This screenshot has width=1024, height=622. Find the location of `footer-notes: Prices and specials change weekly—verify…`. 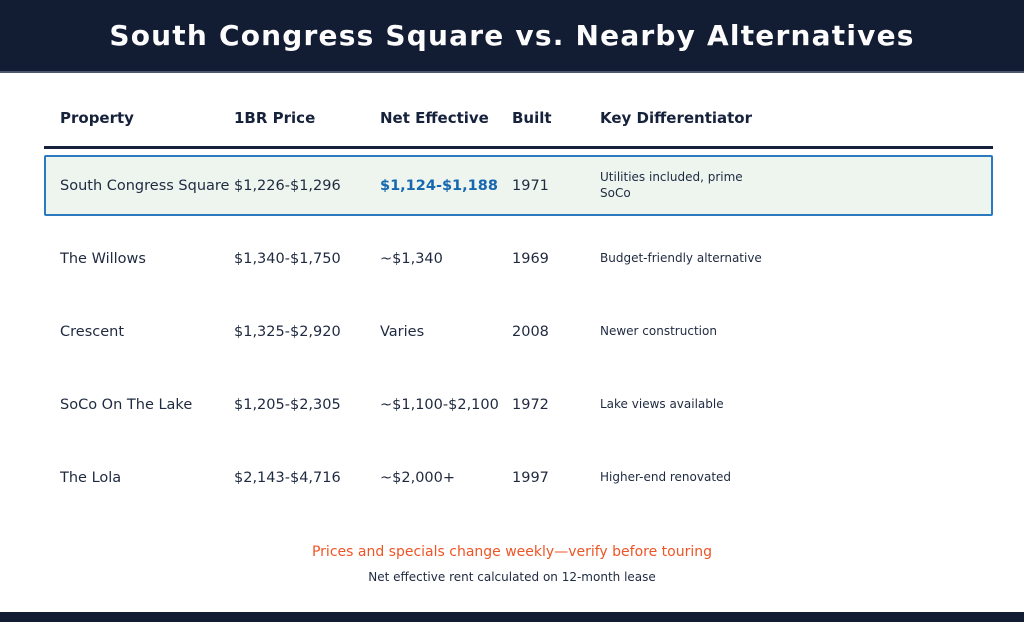

footer-notes: Prices and specials change weekly—verify… is located at coordinates (512, 564).